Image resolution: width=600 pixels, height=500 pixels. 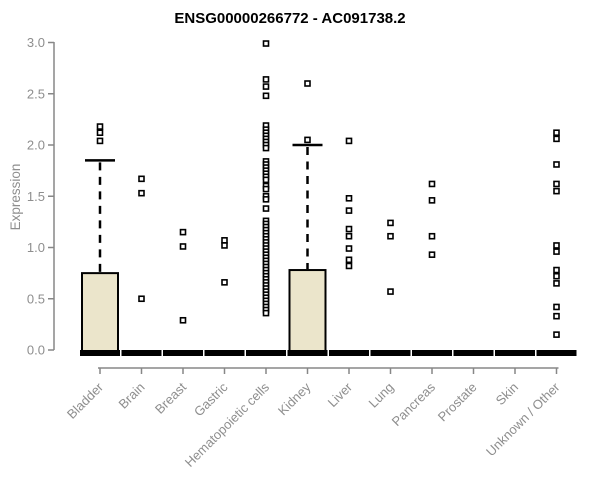 I want to click on x-category-label-lung: Lung, so click(x=381, y=395).